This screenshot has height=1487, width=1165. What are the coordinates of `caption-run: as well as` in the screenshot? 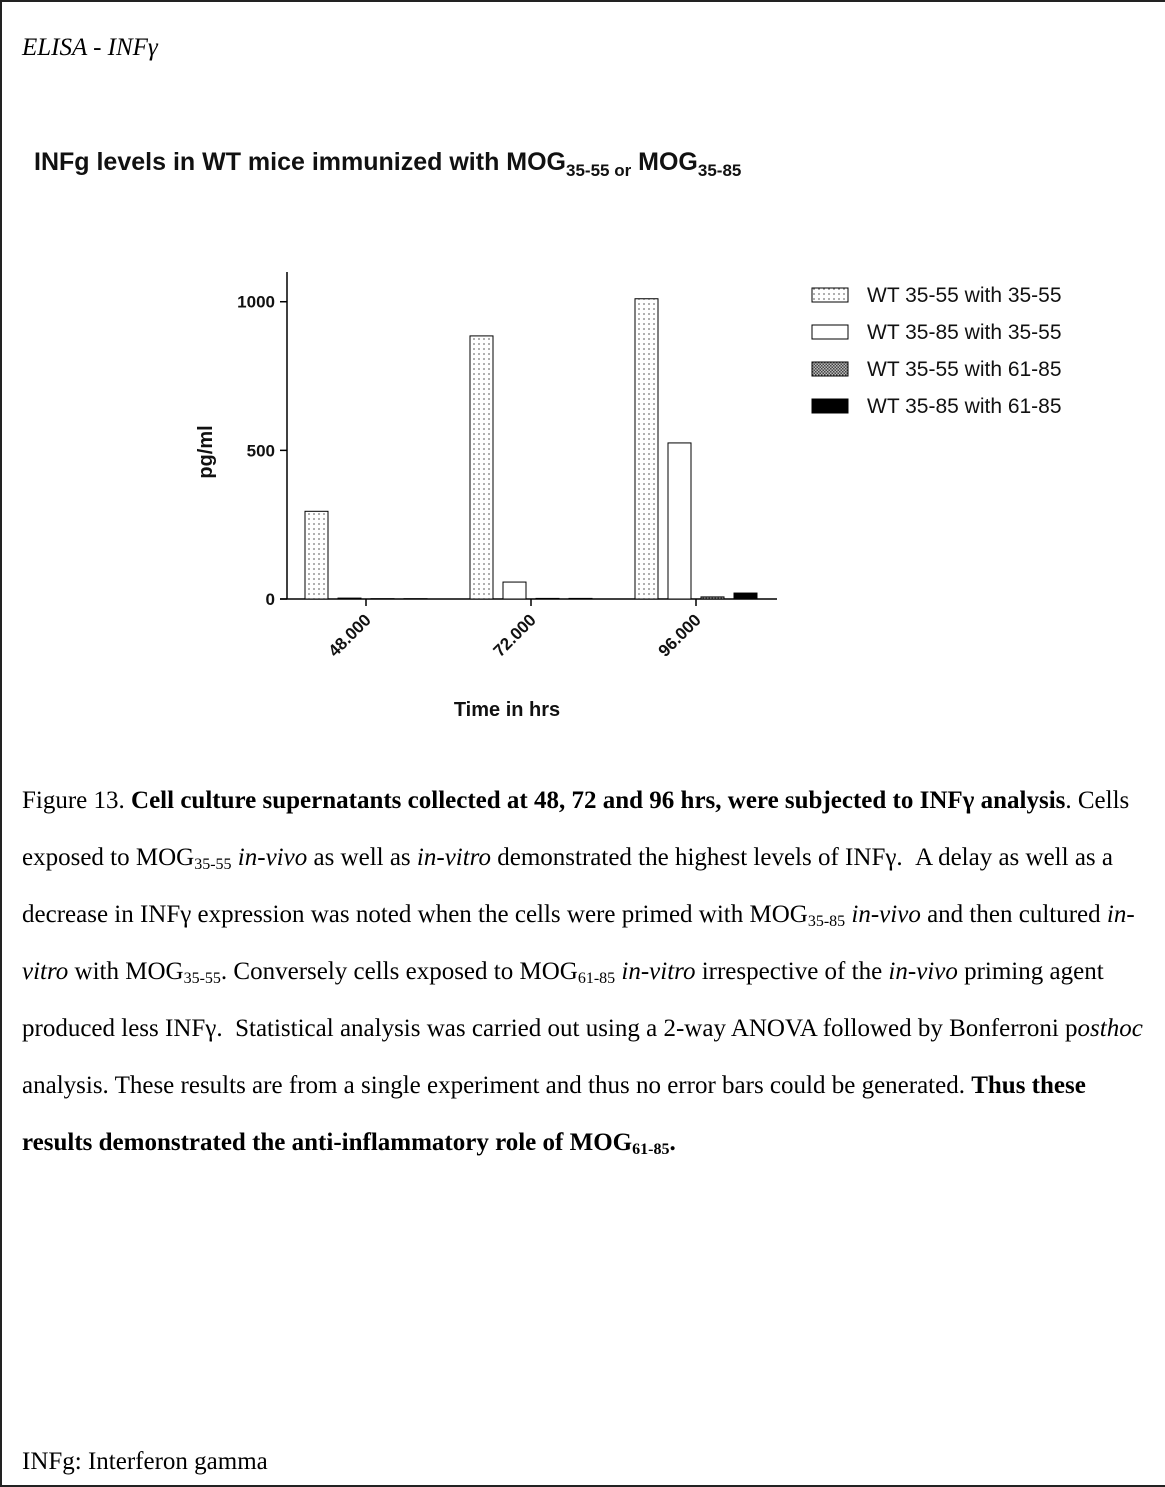 It's located at (362, 857).